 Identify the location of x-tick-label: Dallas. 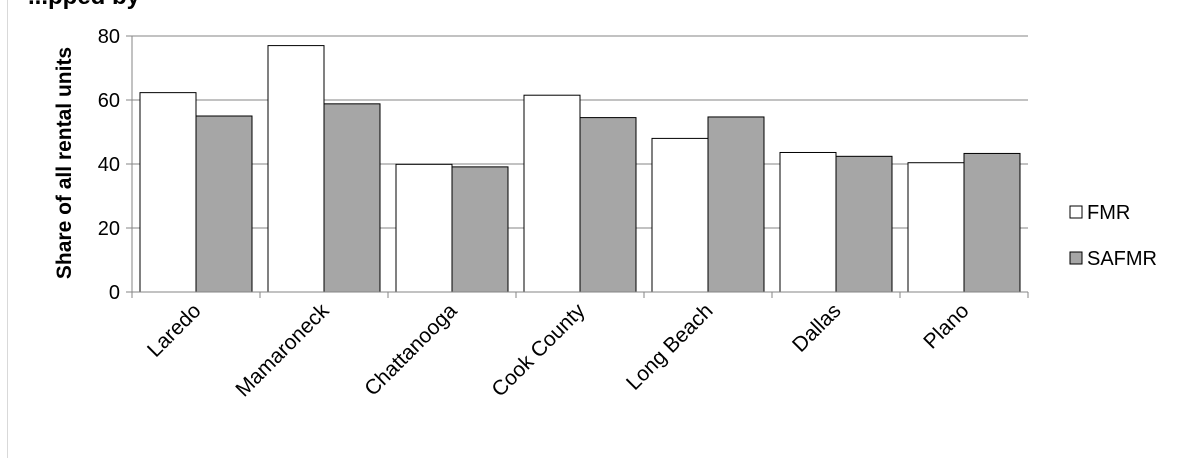
(817, 328).